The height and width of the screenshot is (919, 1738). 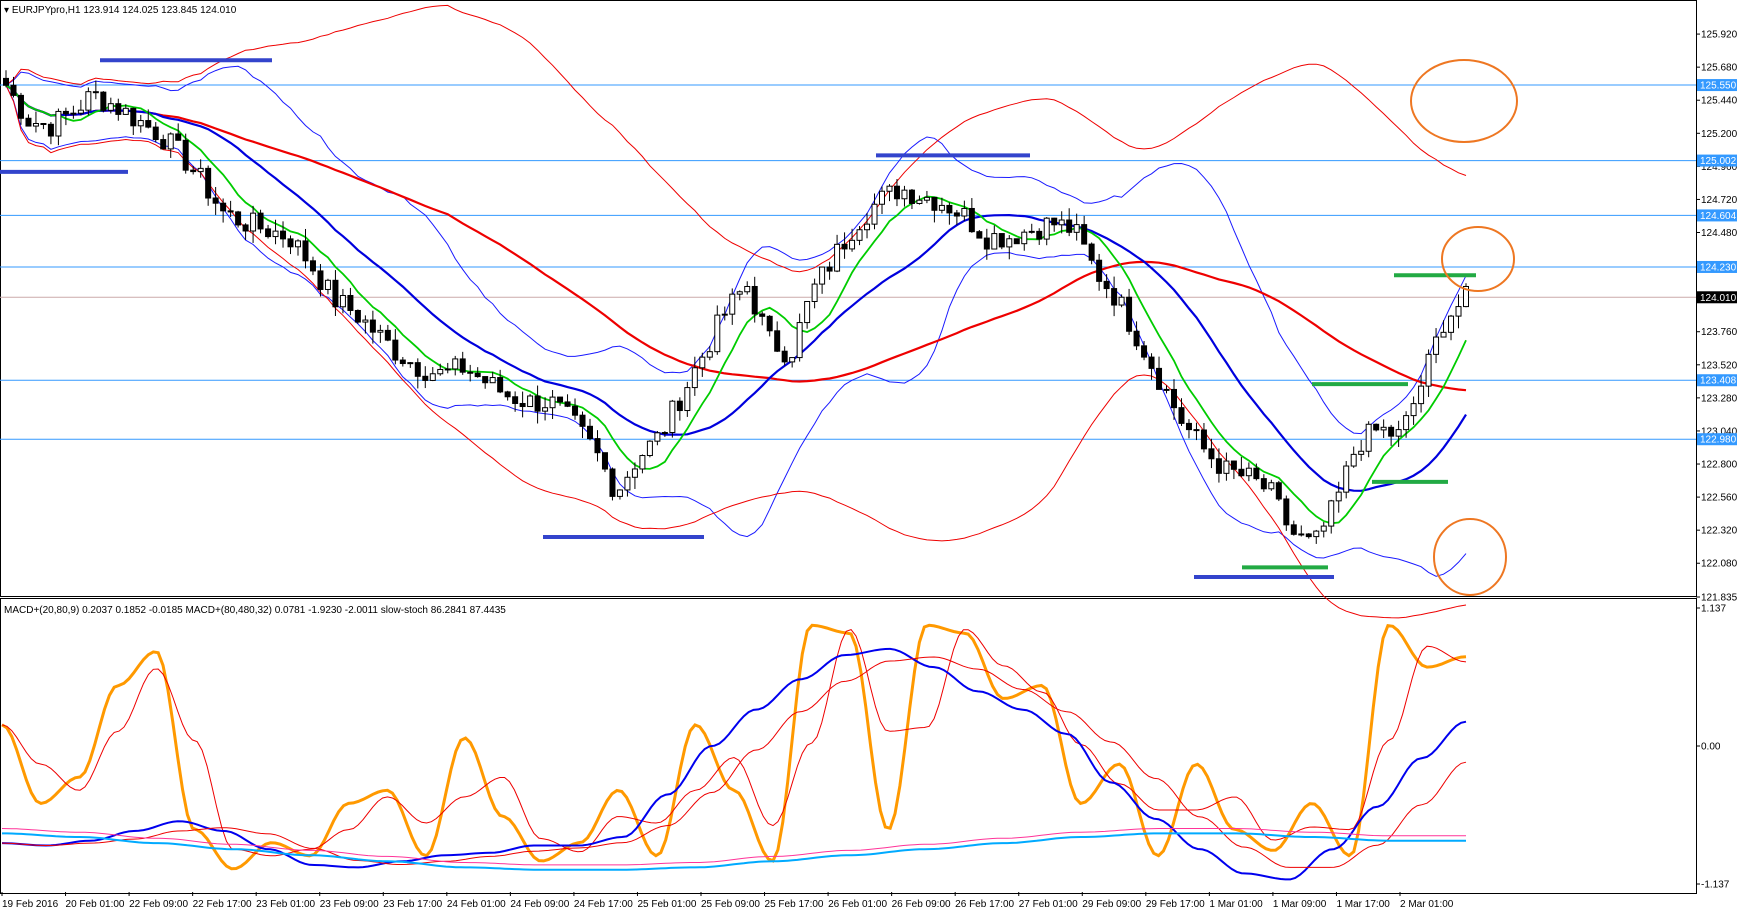 What do you see at coordinates (412, 904) in the screenshot?
I see `x-tick-label: 23 Feb 17:00` at bounding box center [412, 904].